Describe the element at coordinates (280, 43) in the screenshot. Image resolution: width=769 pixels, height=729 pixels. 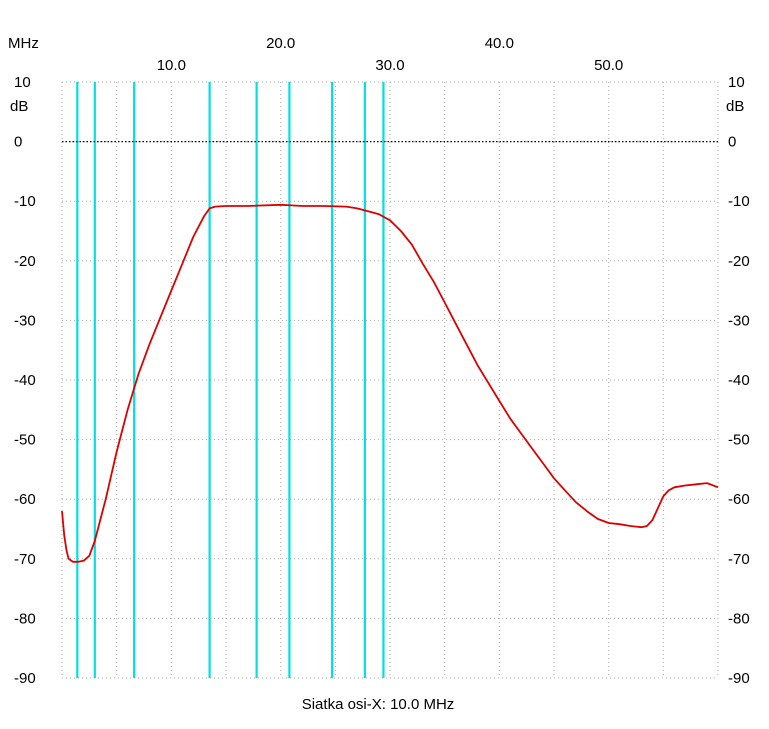
I see `x-tick-label-upper: 20.0` at that location.